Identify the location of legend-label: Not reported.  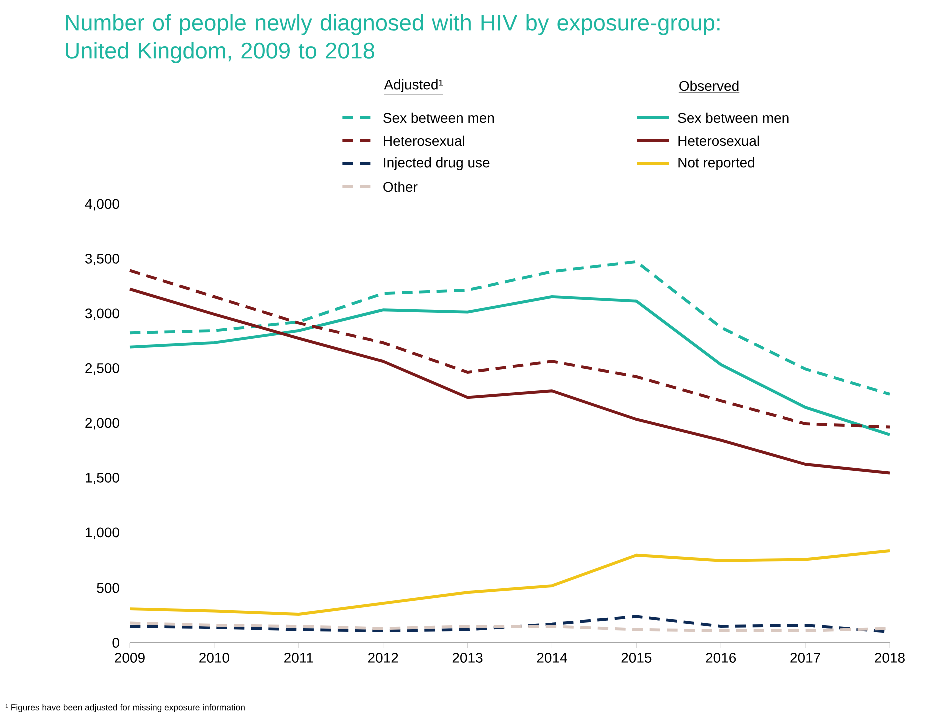
(716, 164).